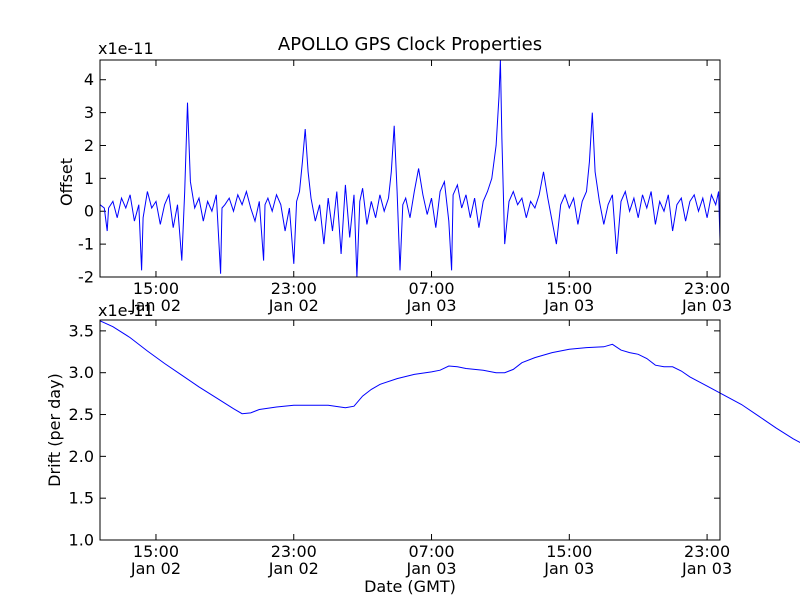 The width and height of the screenshot is (800, 604). Describe the element at coordinates (81, 372) in the screenshot. I see `drift-ytick-label: 3.0` at that location.